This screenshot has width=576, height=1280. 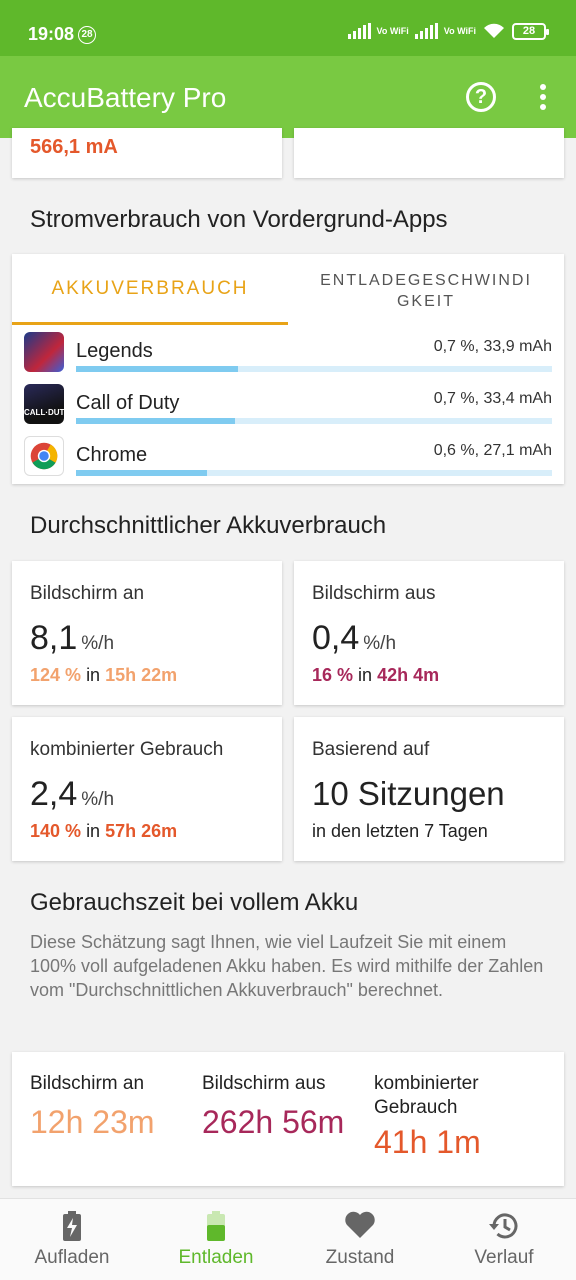 I want to click on screen-on-duration: 15h 22m, so click(x=141, y=675).